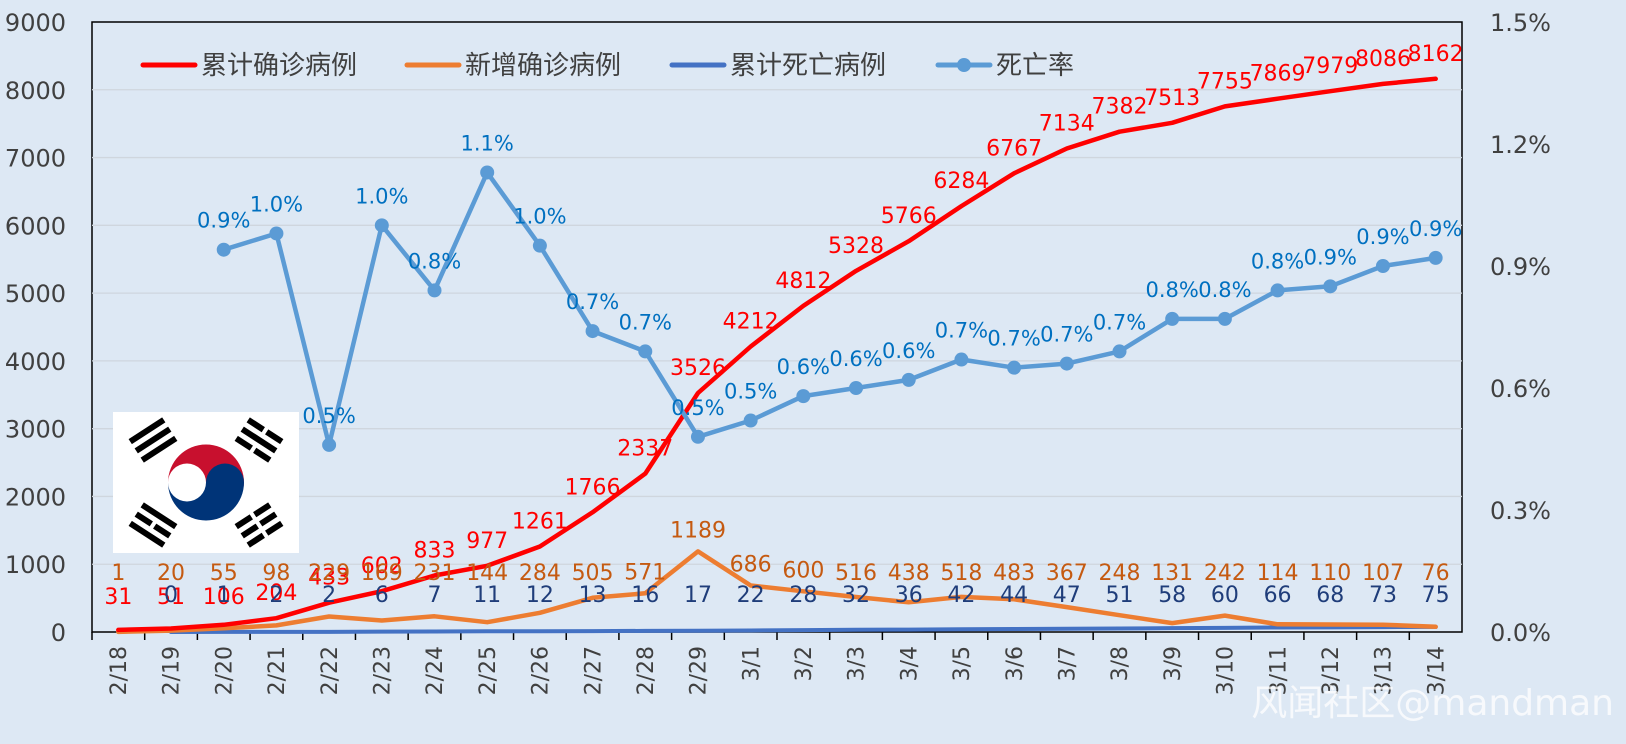 The image size is (1626, 744). What do you see at coordinates (435, 573) in the screenshot?
I see `data-label-1: 231` at bounding box center [435, 573].